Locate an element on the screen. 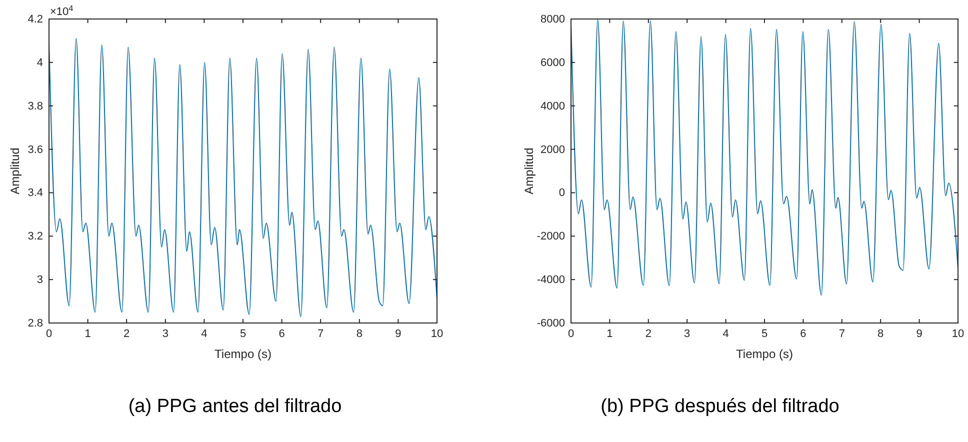 Image resolution: width=968 pixels, height=442 pixels. y-tick-label: 3.4 is located at coordinates (35, 193).